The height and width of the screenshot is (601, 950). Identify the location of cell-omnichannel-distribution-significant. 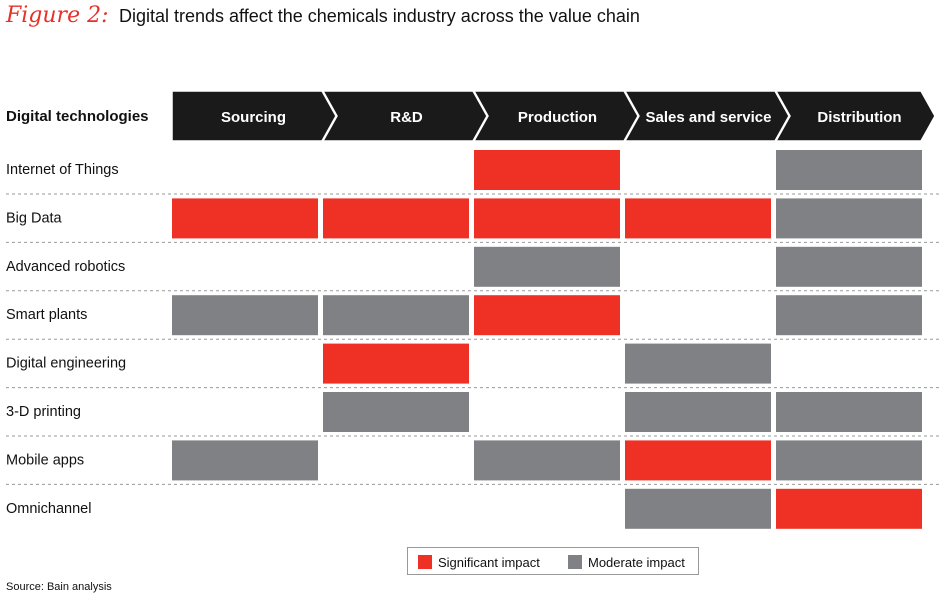
(849, 508).